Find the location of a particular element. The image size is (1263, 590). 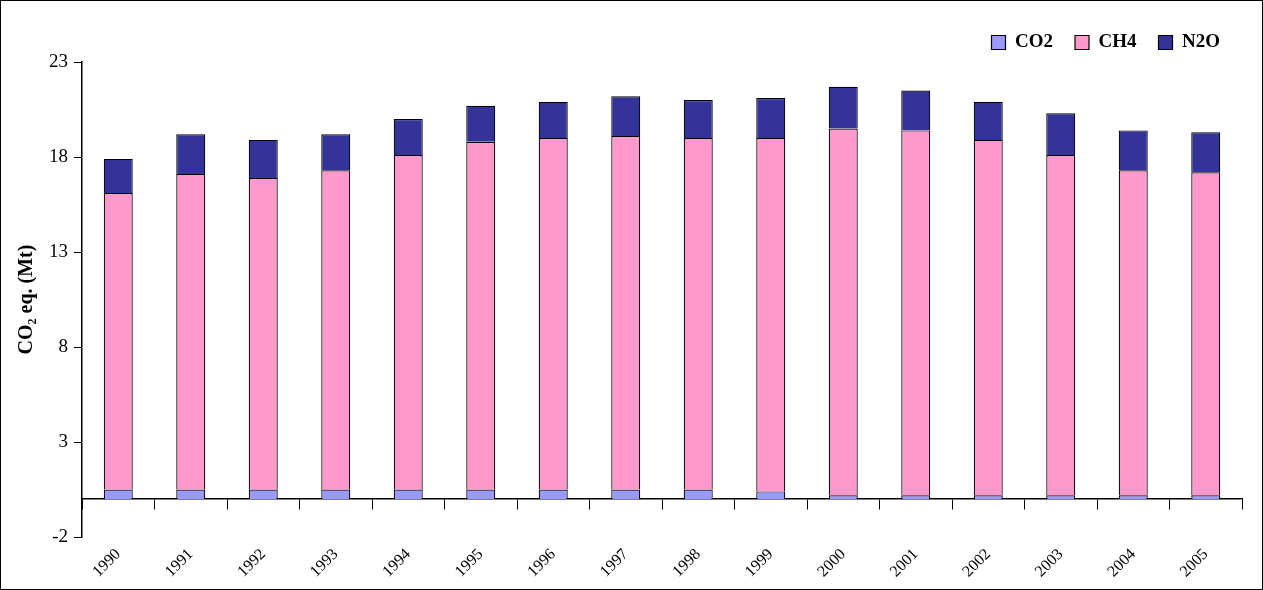

x-tick-label: 2001 is located at coordinates (903, 562).